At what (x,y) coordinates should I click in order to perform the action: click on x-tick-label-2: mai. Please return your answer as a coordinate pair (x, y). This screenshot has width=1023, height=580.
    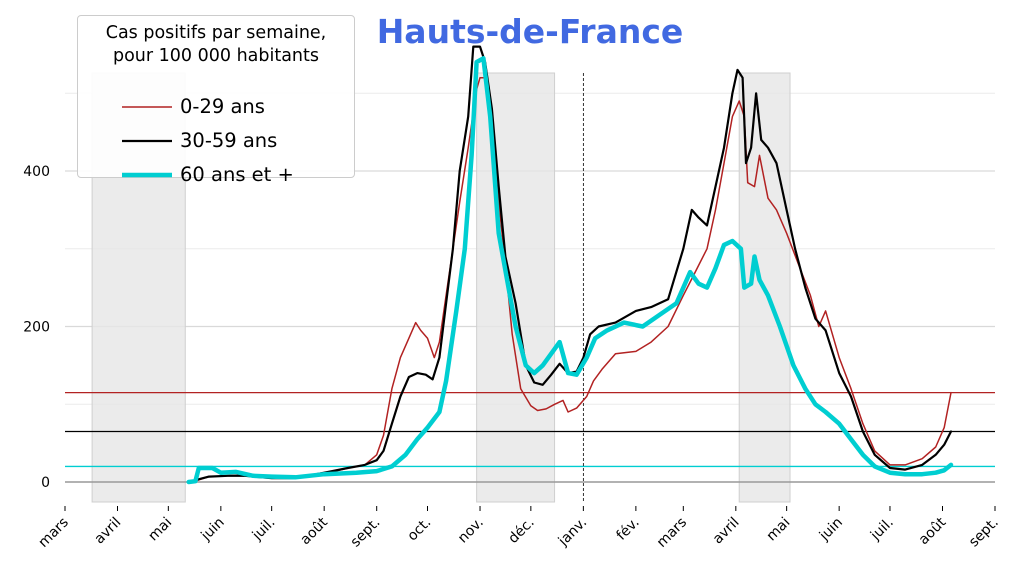
    Looking at the image, I should click on (160, 530).